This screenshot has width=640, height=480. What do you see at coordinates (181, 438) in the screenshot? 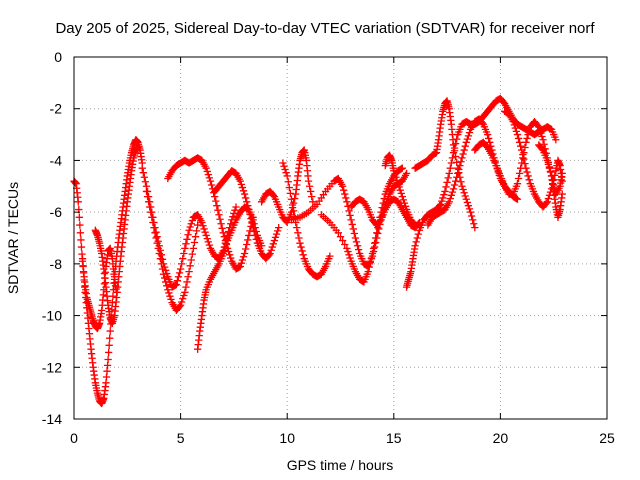
I see `x-tick-label: 5` at bounding box center [181, 438].